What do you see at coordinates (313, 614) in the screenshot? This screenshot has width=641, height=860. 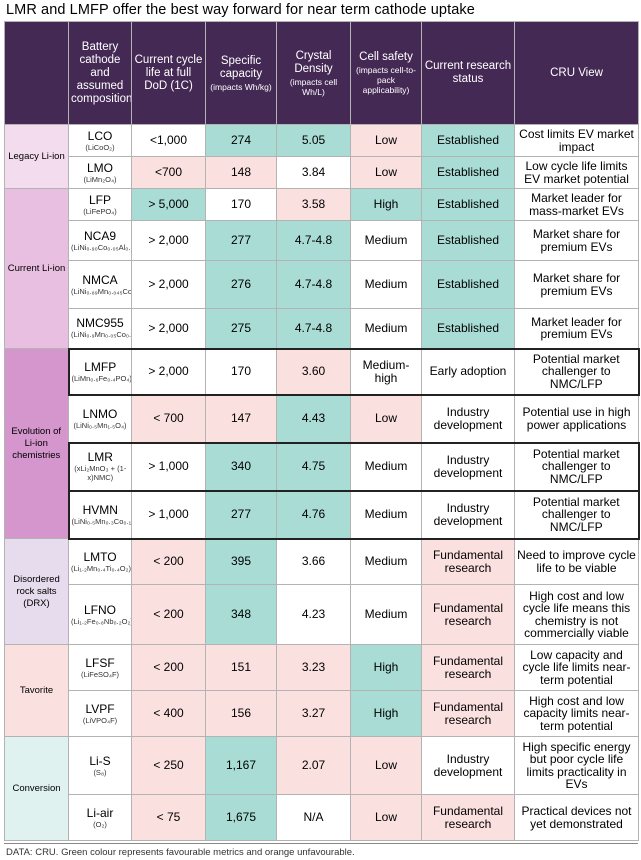 I see `crystal-density-cell: 4.23` at bounding box center [313, 614].